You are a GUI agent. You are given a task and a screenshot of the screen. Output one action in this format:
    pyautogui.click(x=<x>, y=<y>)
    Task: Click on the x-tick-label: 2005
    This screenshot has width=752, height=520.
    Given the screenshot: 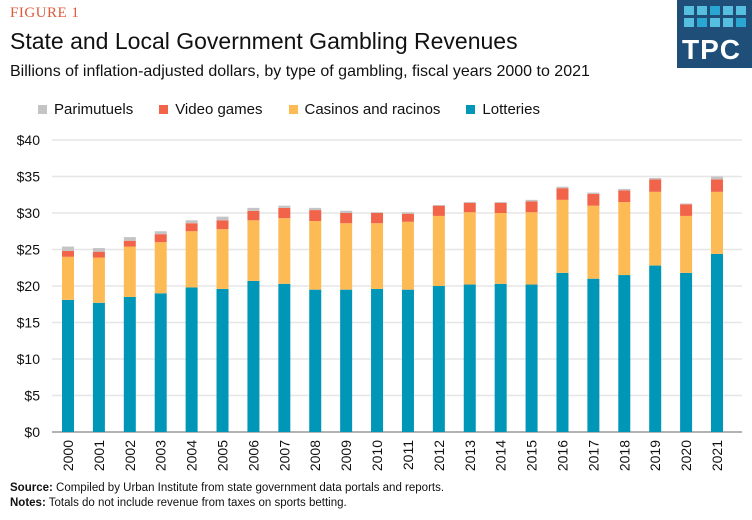 What is the action you would take?
    pyautogui.click(x=223, y=455)
    